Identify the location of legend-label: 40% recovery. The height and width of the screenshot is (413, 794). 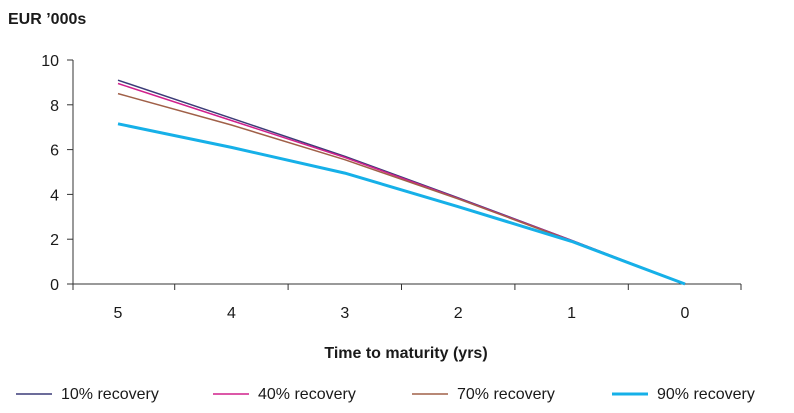
(307, 394).